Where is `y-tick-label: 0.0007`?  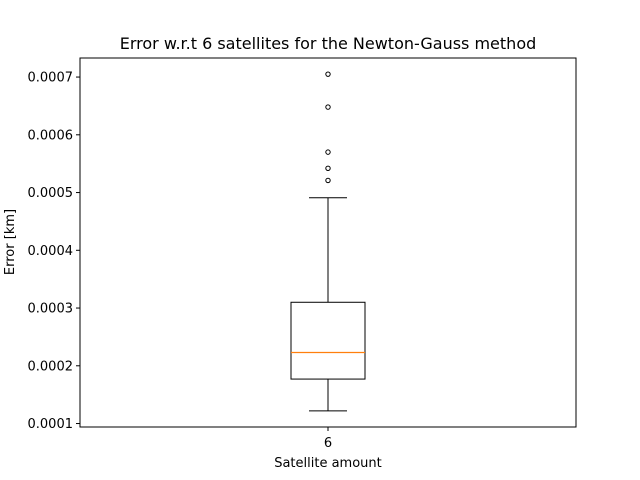
y-tick-label: 0.0007 is located at coordinates (51, 78).